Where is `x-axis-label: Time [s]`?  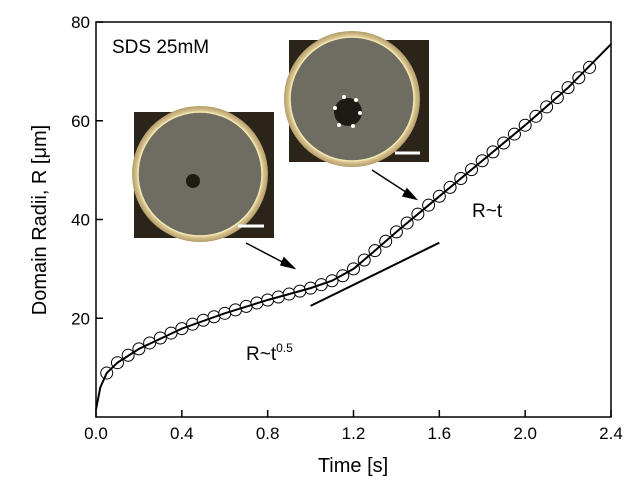
x-axis-label: Time [s] is located at coordinates (353, 466).